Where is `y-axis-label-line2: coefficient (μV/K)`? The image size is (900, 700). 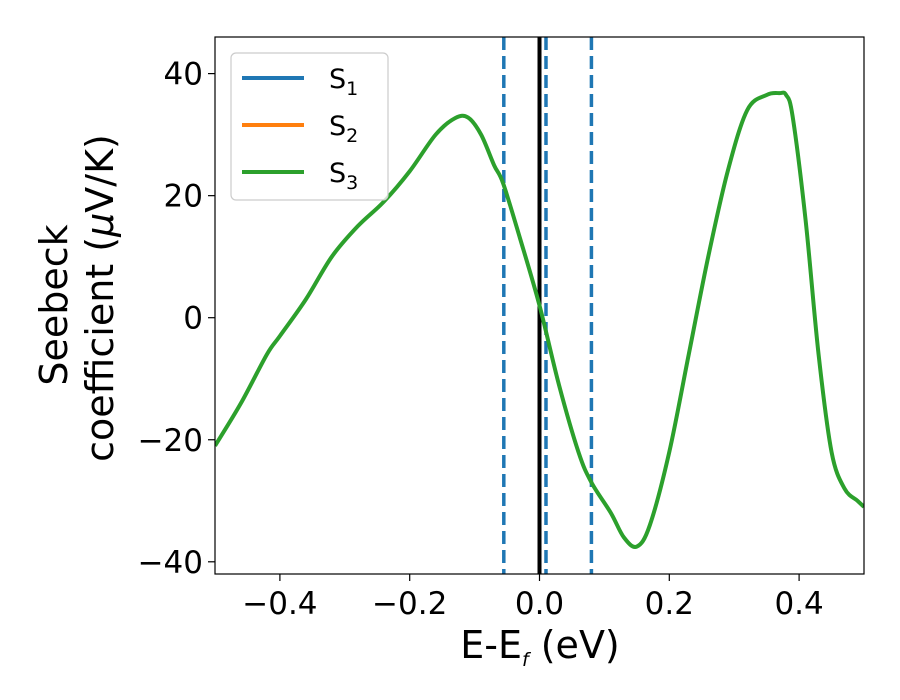
y-axis-label-line2: coefficient (μV/K) is located at coordinates (100, 298).